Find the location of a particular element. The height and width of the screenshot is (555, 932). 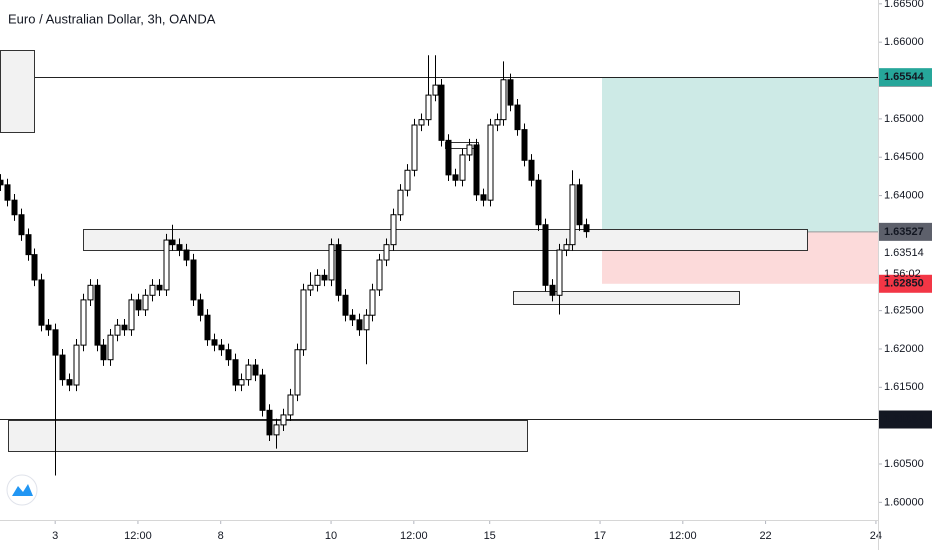

logo-circle is located at coordinates (22, 490).